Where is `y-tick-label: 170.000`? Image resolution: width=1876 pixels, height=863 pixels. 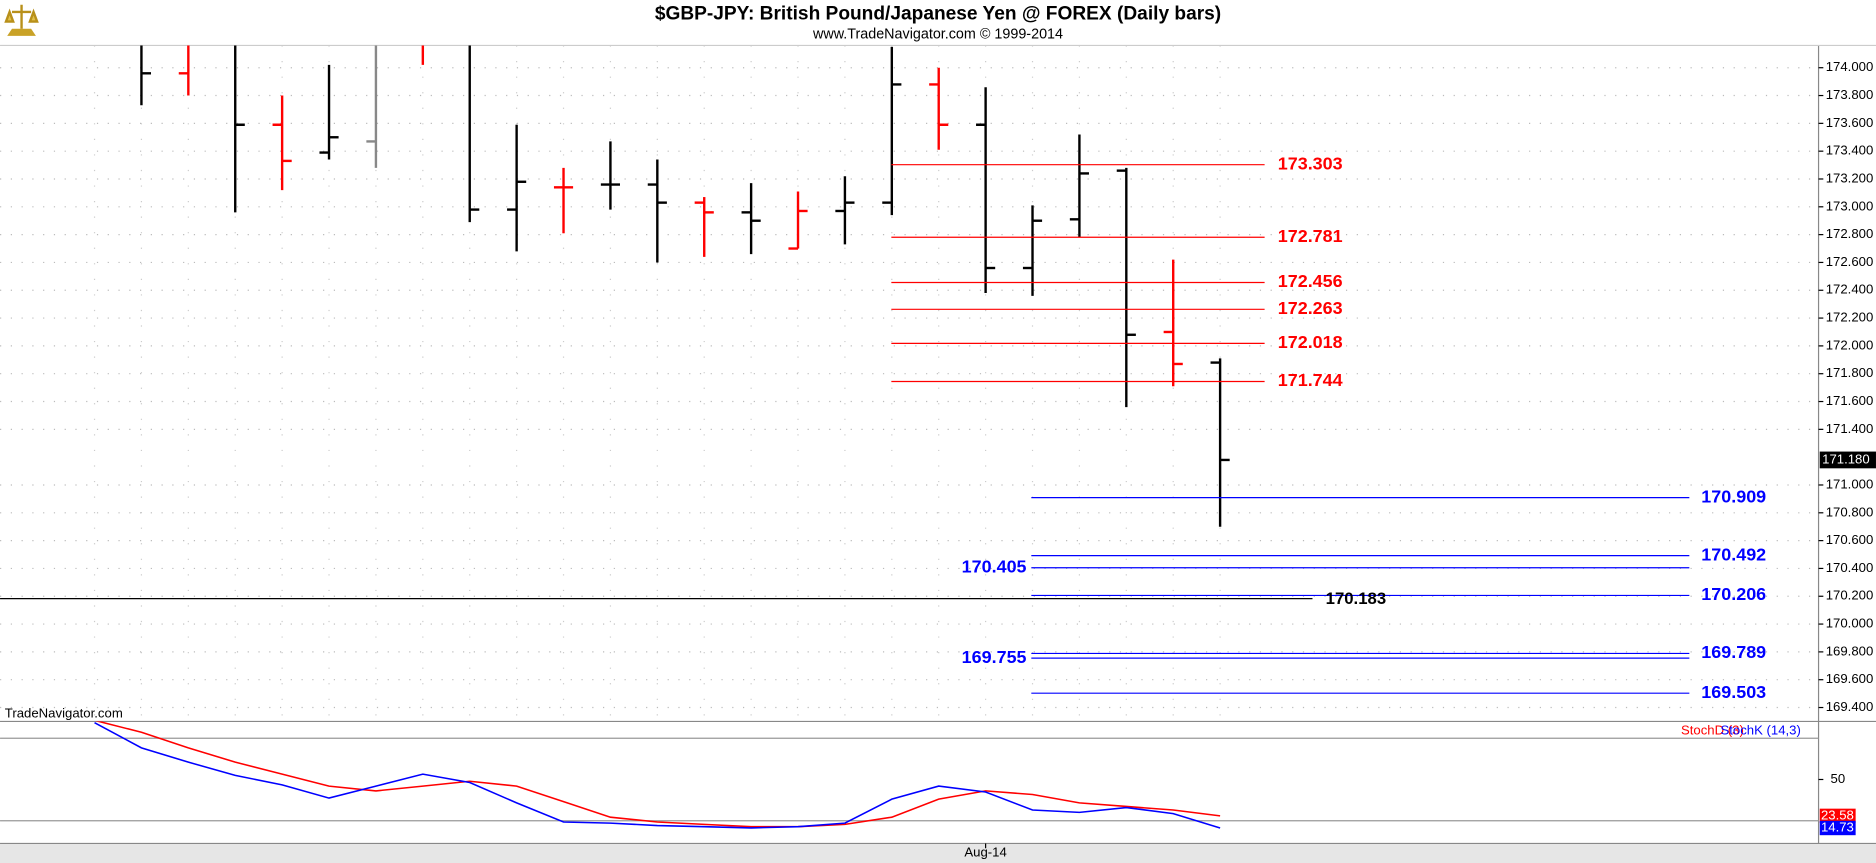 y-tick-label: 170.000 is located at coordinates (1850, 623).